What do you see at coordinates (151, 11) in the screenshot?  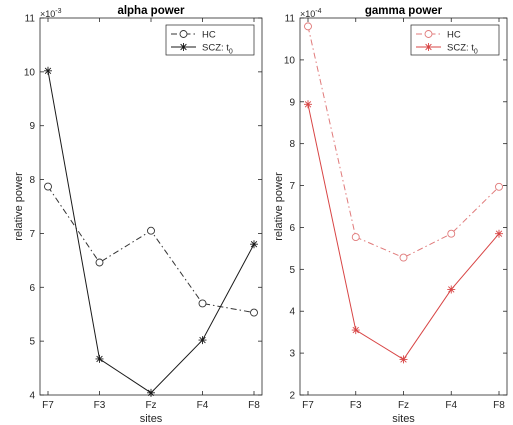 I see `chart-title: alpha power` at bounding box center [151, 11].